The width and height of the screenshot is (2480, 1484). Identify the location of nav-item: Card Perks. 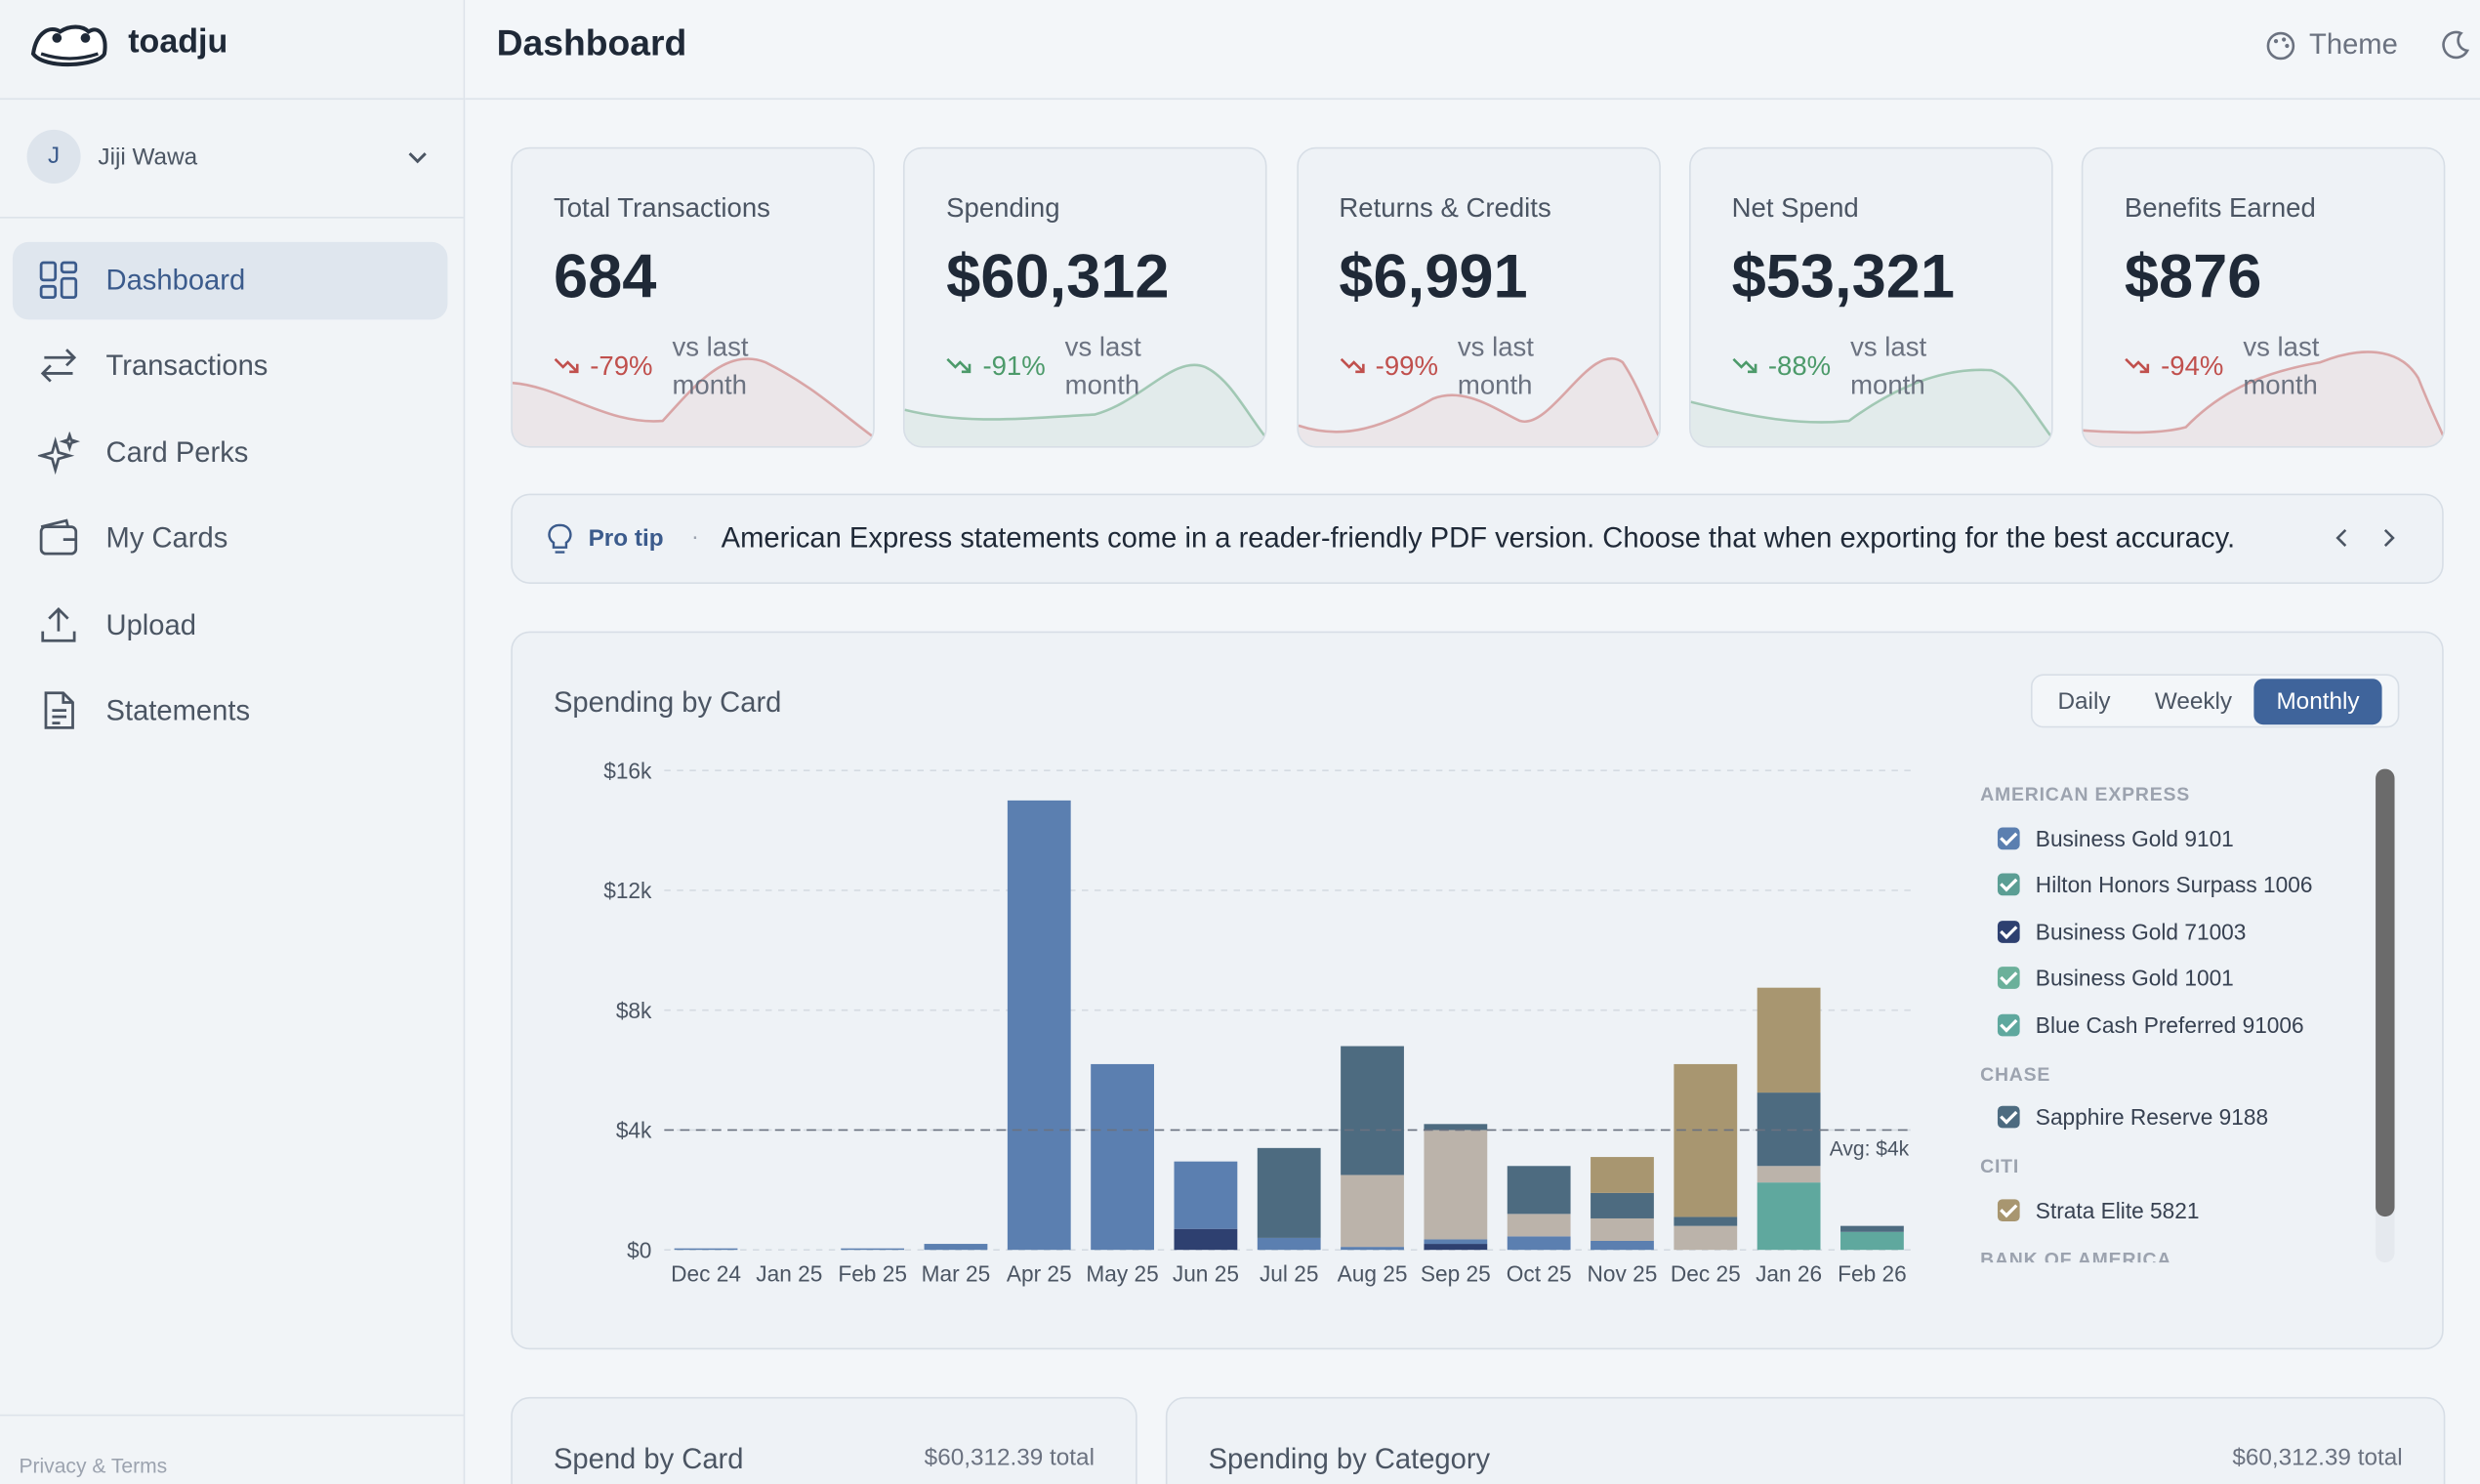
(230, 453).